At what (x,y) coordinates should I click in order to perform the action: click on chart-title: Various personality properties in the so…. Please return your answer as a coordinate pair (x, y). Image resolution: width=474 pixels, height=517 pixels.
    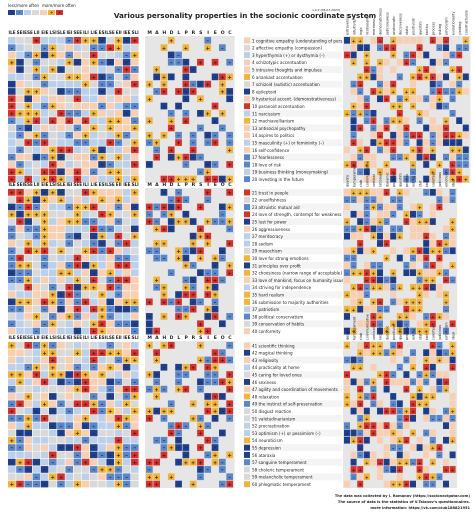
    Looking at the image, I should click on (245, 15).